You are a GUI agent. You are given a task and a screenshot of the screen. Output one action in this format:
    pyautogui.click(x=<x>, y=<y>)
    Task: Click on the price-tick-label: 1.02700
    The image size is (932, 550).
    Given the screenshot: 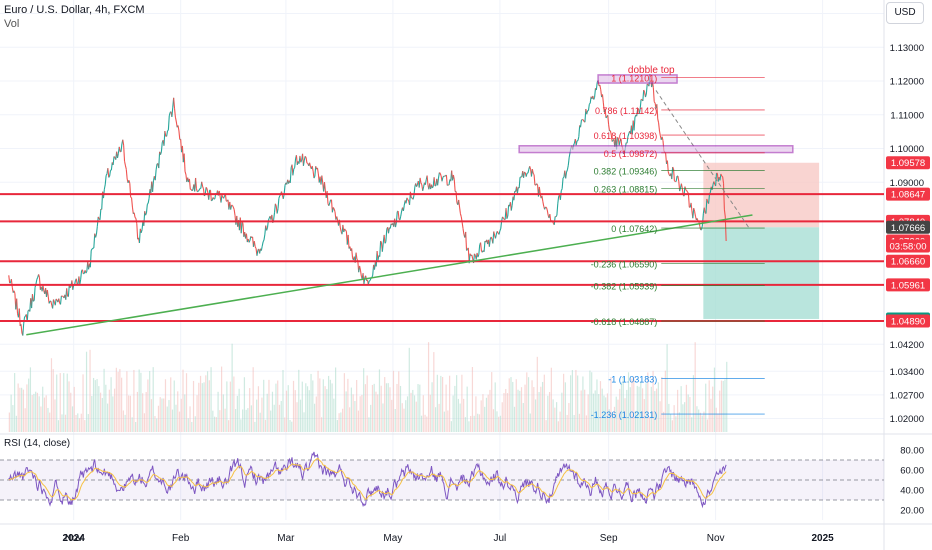 What is the action you would take?
    pyautogui.click(x=907, y=395)
    